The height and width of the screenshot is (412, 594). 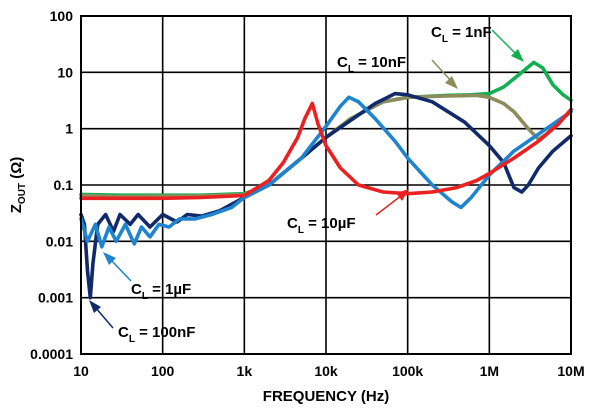 I want to click on y-tick-label: 100, so click(x=62, y=16).